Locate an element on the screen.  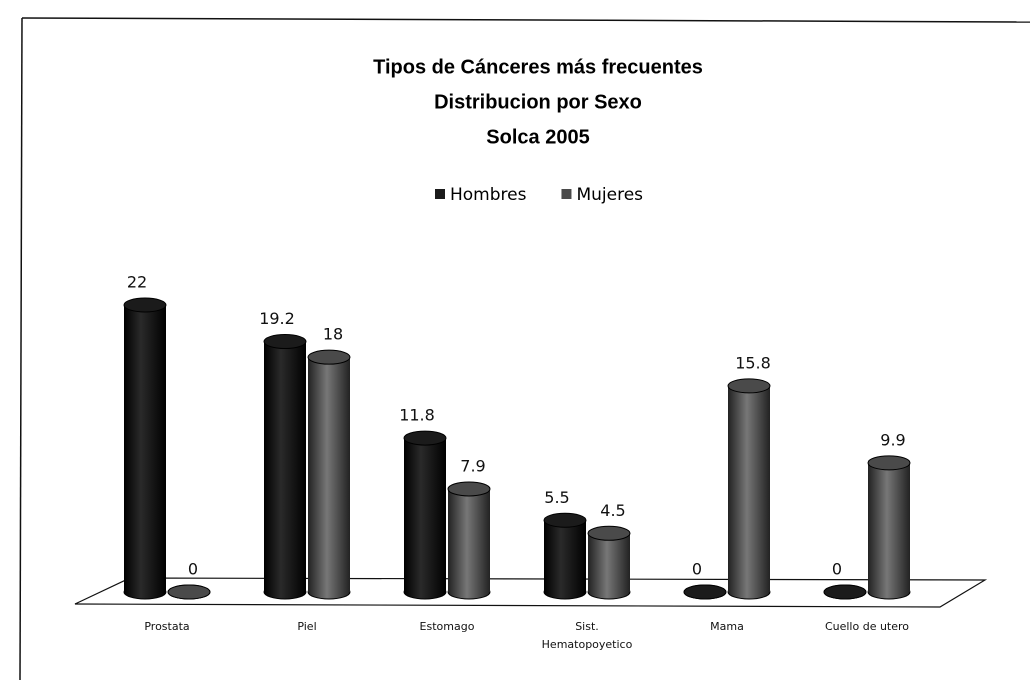
data-label: 11.8 is located at coordinates (417, 415).